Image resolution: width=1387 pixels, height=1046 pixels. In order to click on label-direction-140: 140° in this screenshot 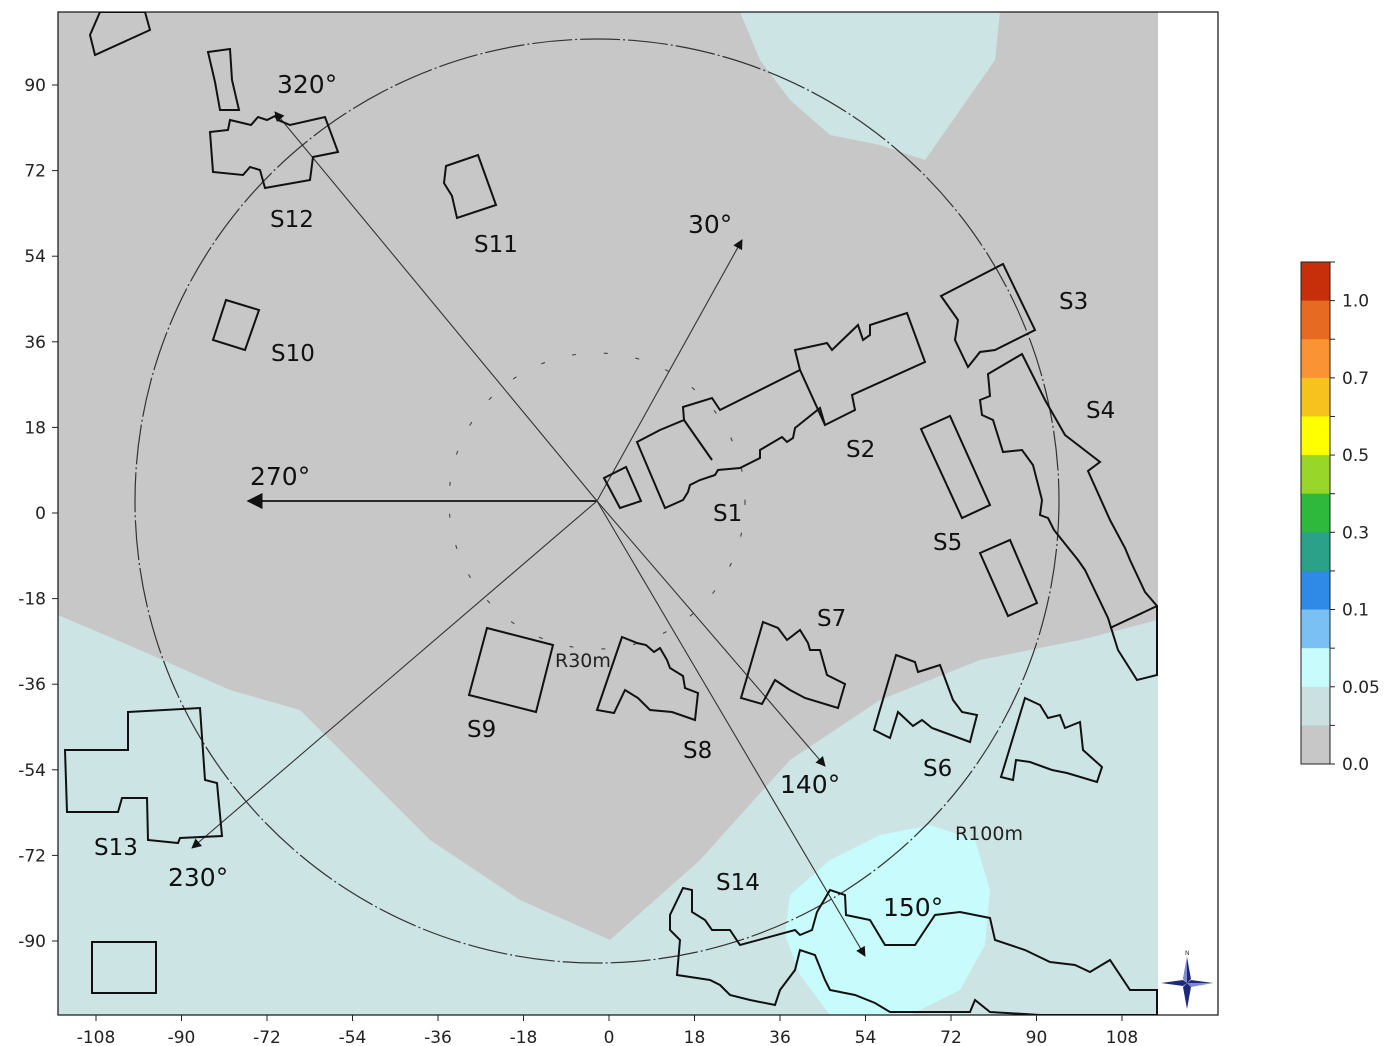, I will do `click(810, 784)`.